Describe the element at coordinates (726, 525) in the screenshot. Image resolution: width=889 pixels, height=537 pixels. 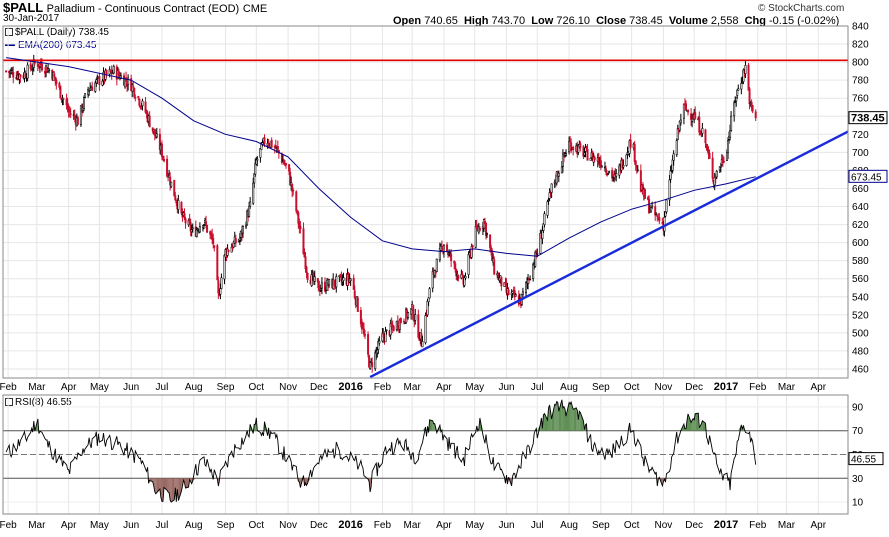
I see `rsi-x-tick-label: 2017` at that location.